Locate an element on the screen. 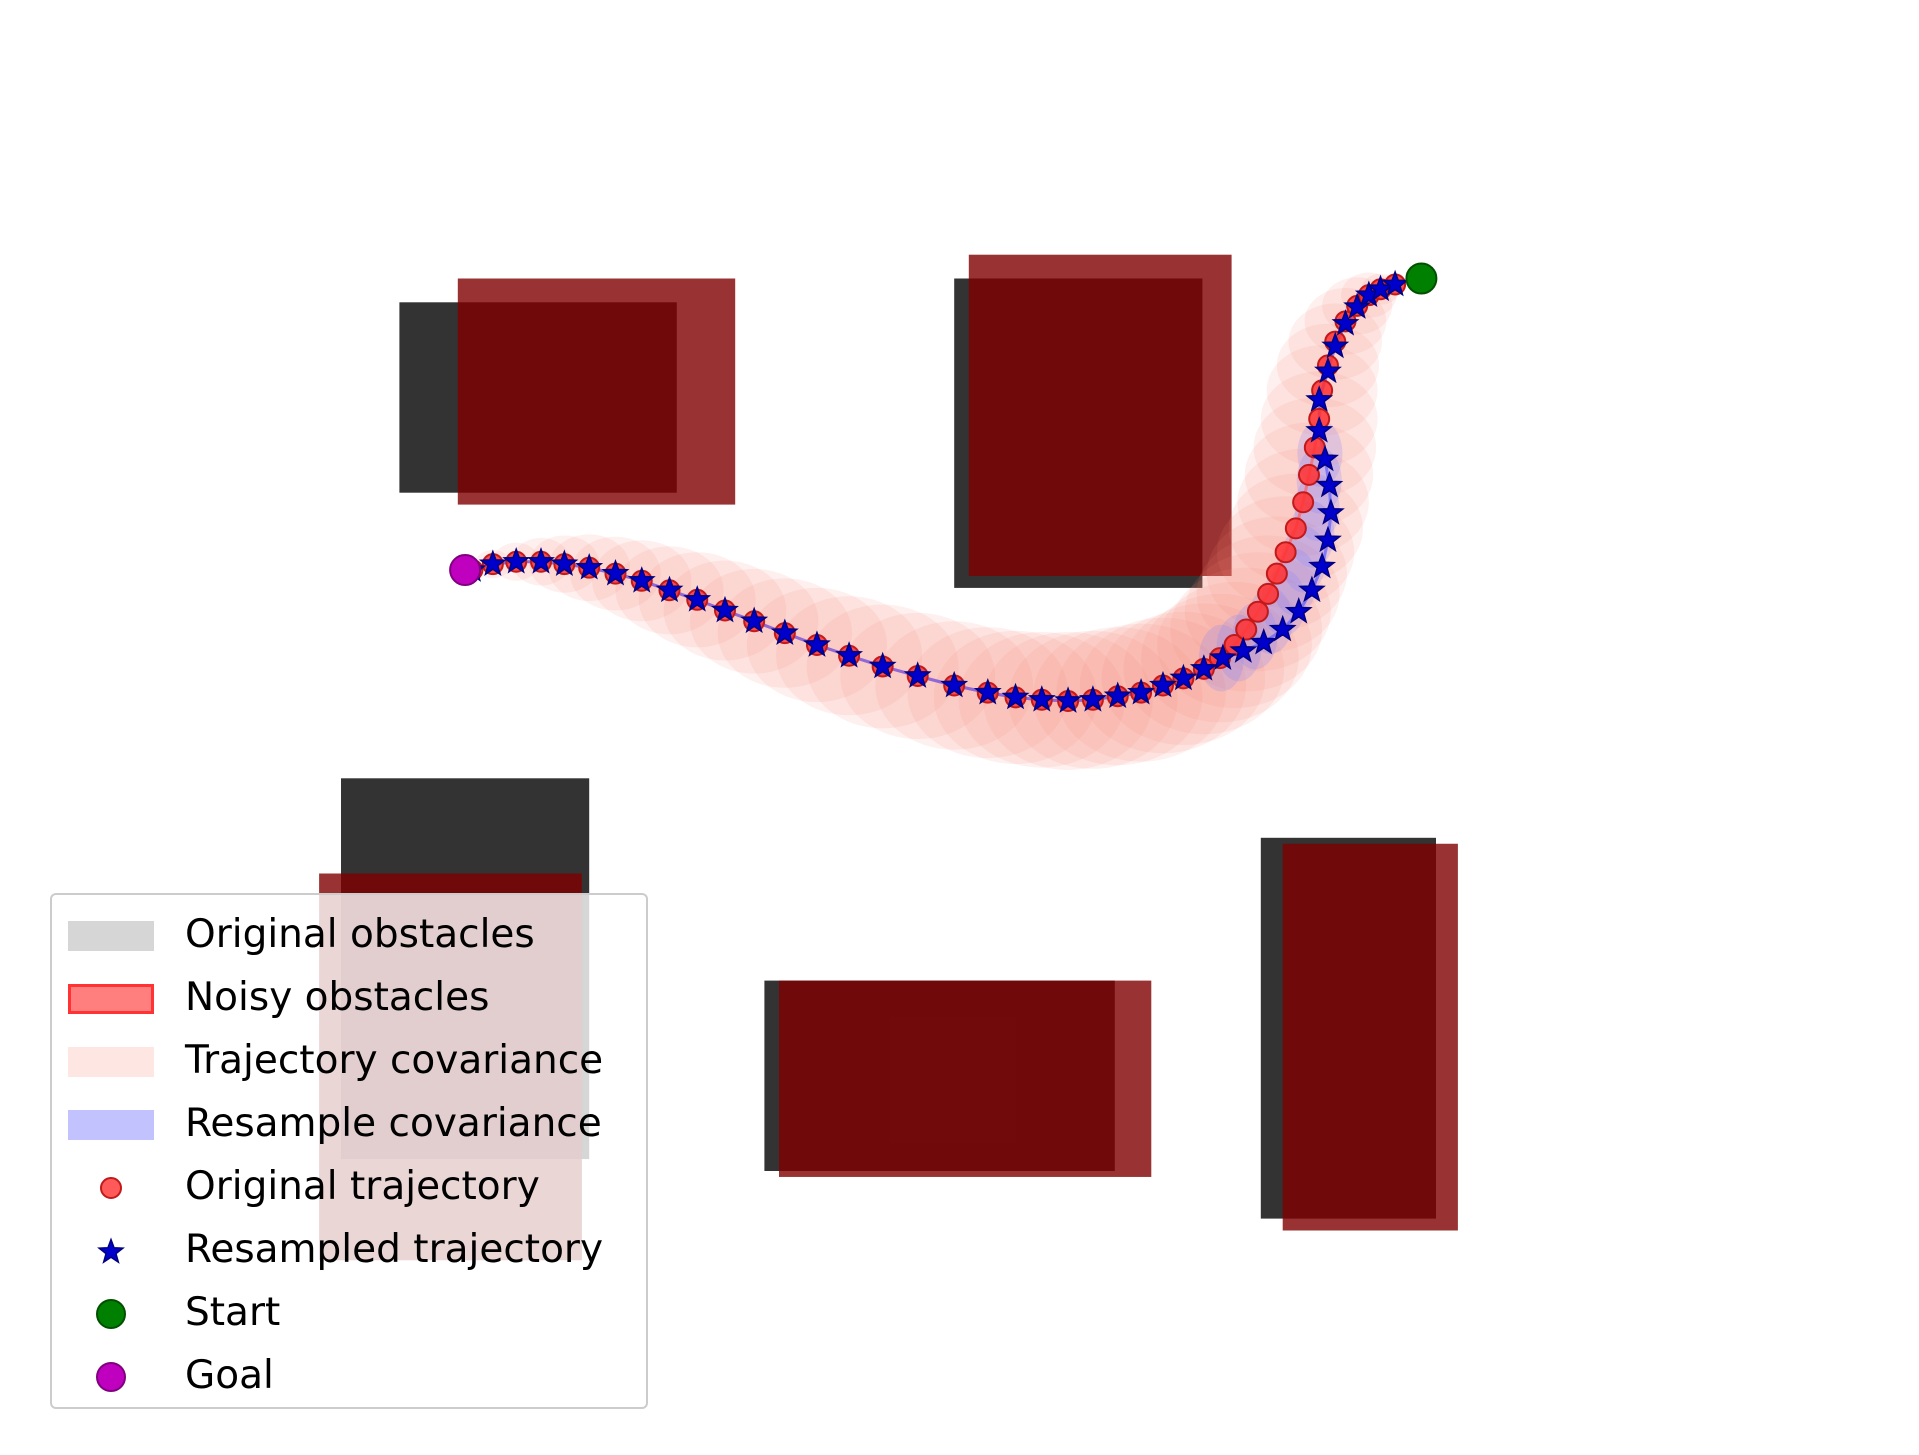  legend-label: Original obstacles is located at coordinates (360, 934).